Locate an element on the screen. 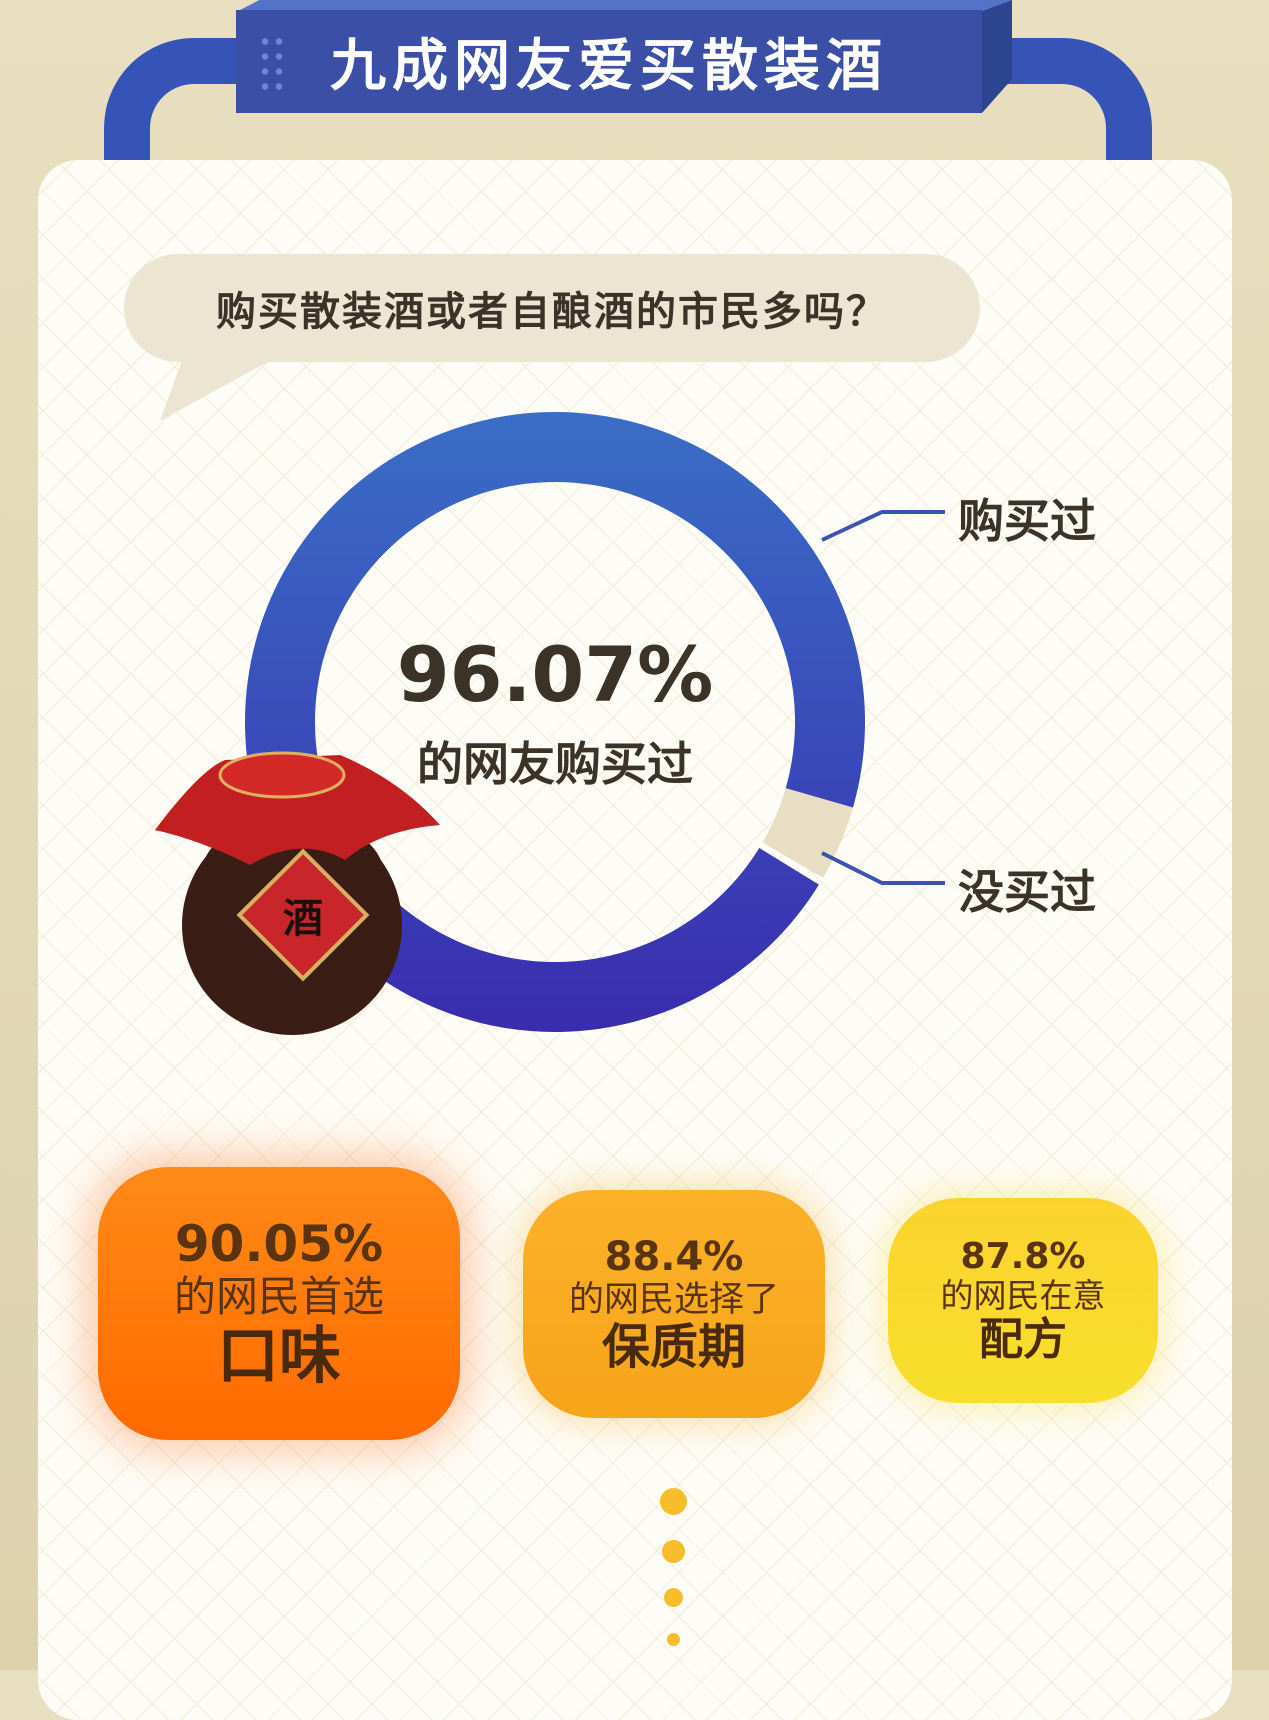 This screenshot has height=1720, width=1269. wine-jar-icon: 酒 is located at coordinates (297, 893).